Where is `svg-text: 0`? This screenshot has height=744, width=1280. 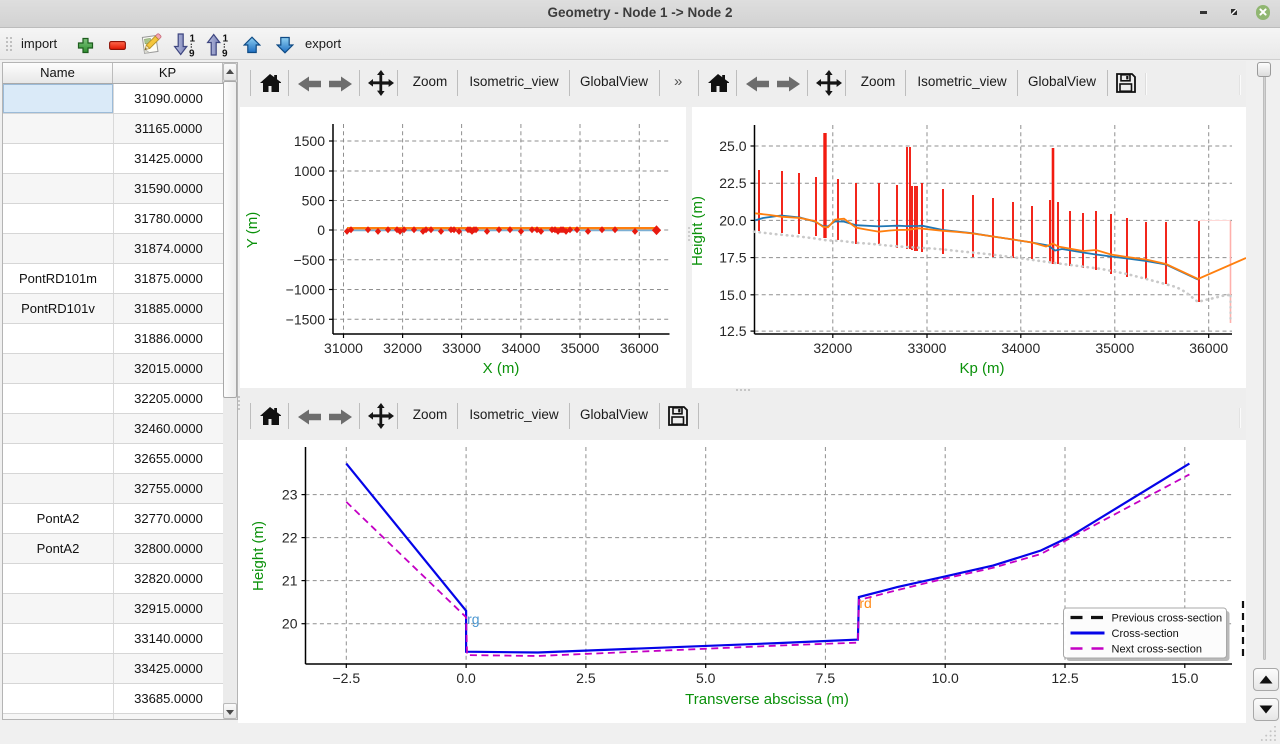
svg-text: 0 is located at coordinates (321, 230).